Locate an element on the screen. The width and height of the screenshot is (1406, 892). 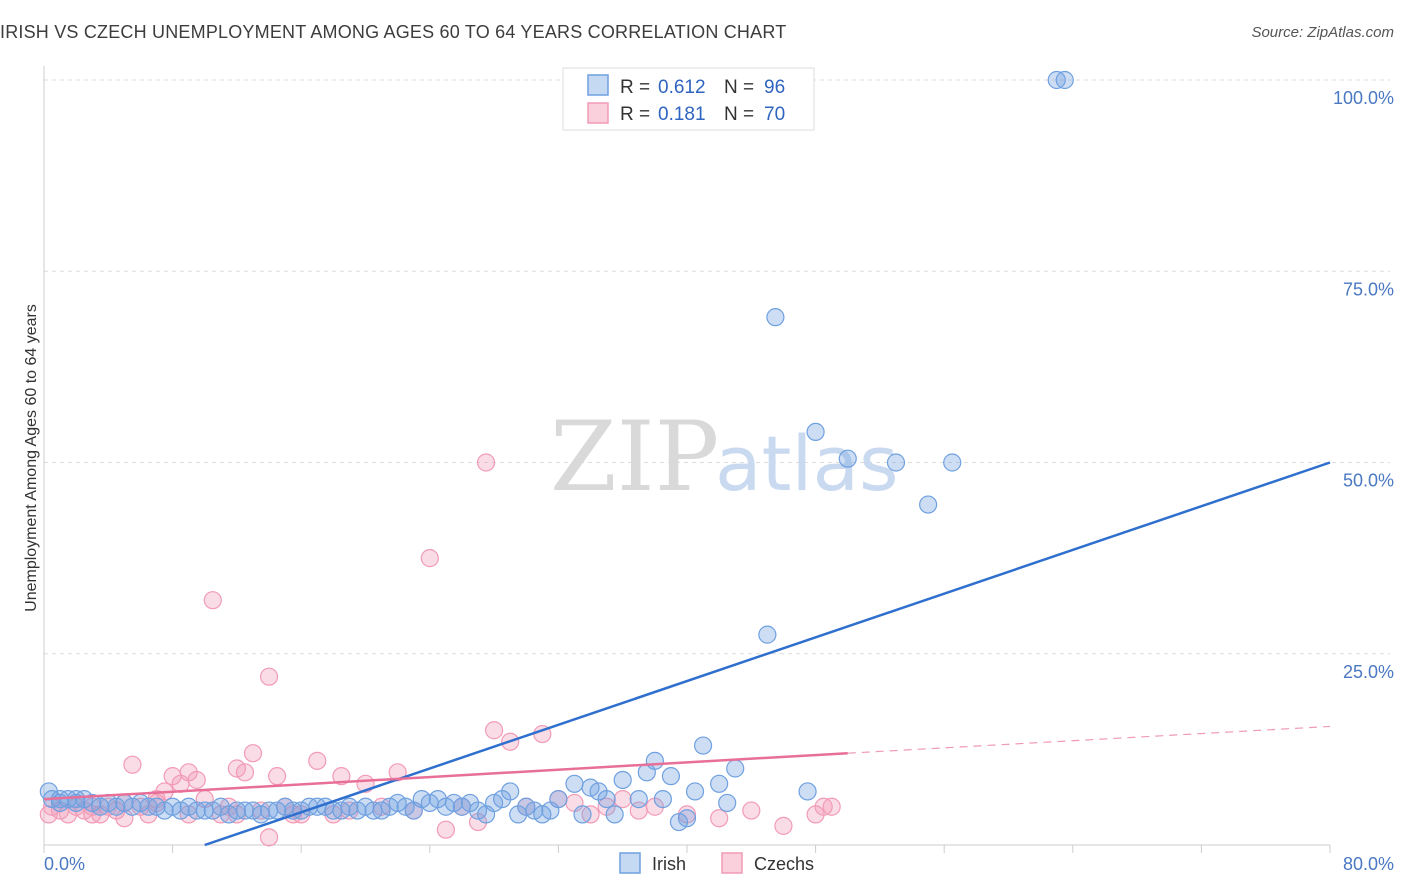
legend-irish-n-label: N = is located at coordinates (739, 87).